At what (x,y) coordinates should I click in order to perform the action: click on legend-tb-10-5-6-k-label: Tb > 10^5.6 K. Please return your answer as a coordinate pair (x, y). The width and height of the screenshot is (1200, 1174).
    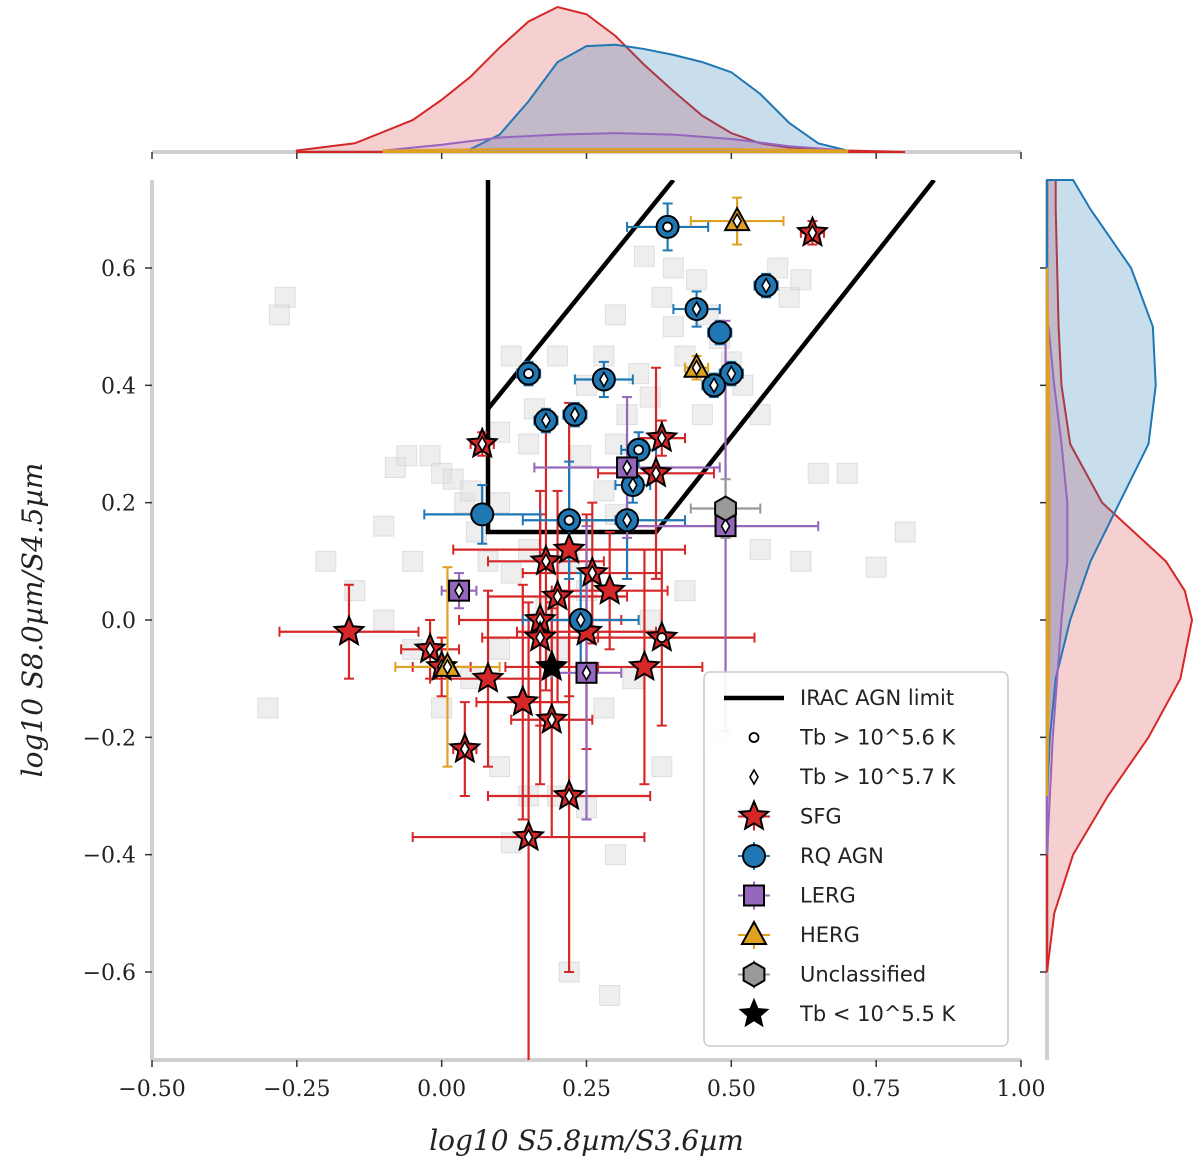
    Looking at the image, I should click on (877, 738).